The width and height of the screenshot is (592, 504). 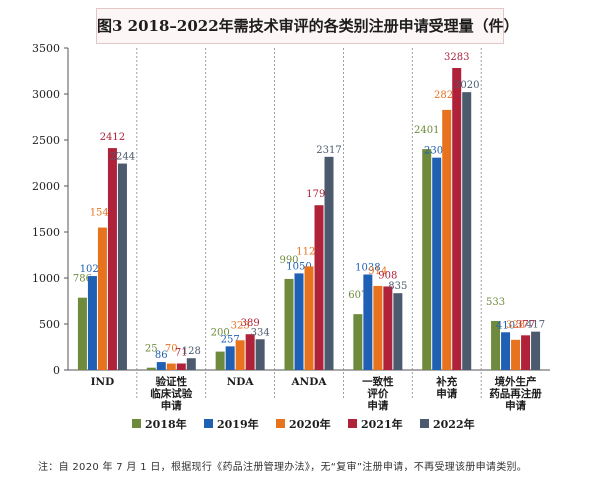 I want to click on y-tick-label: 3500, so click(x=46, y=48).